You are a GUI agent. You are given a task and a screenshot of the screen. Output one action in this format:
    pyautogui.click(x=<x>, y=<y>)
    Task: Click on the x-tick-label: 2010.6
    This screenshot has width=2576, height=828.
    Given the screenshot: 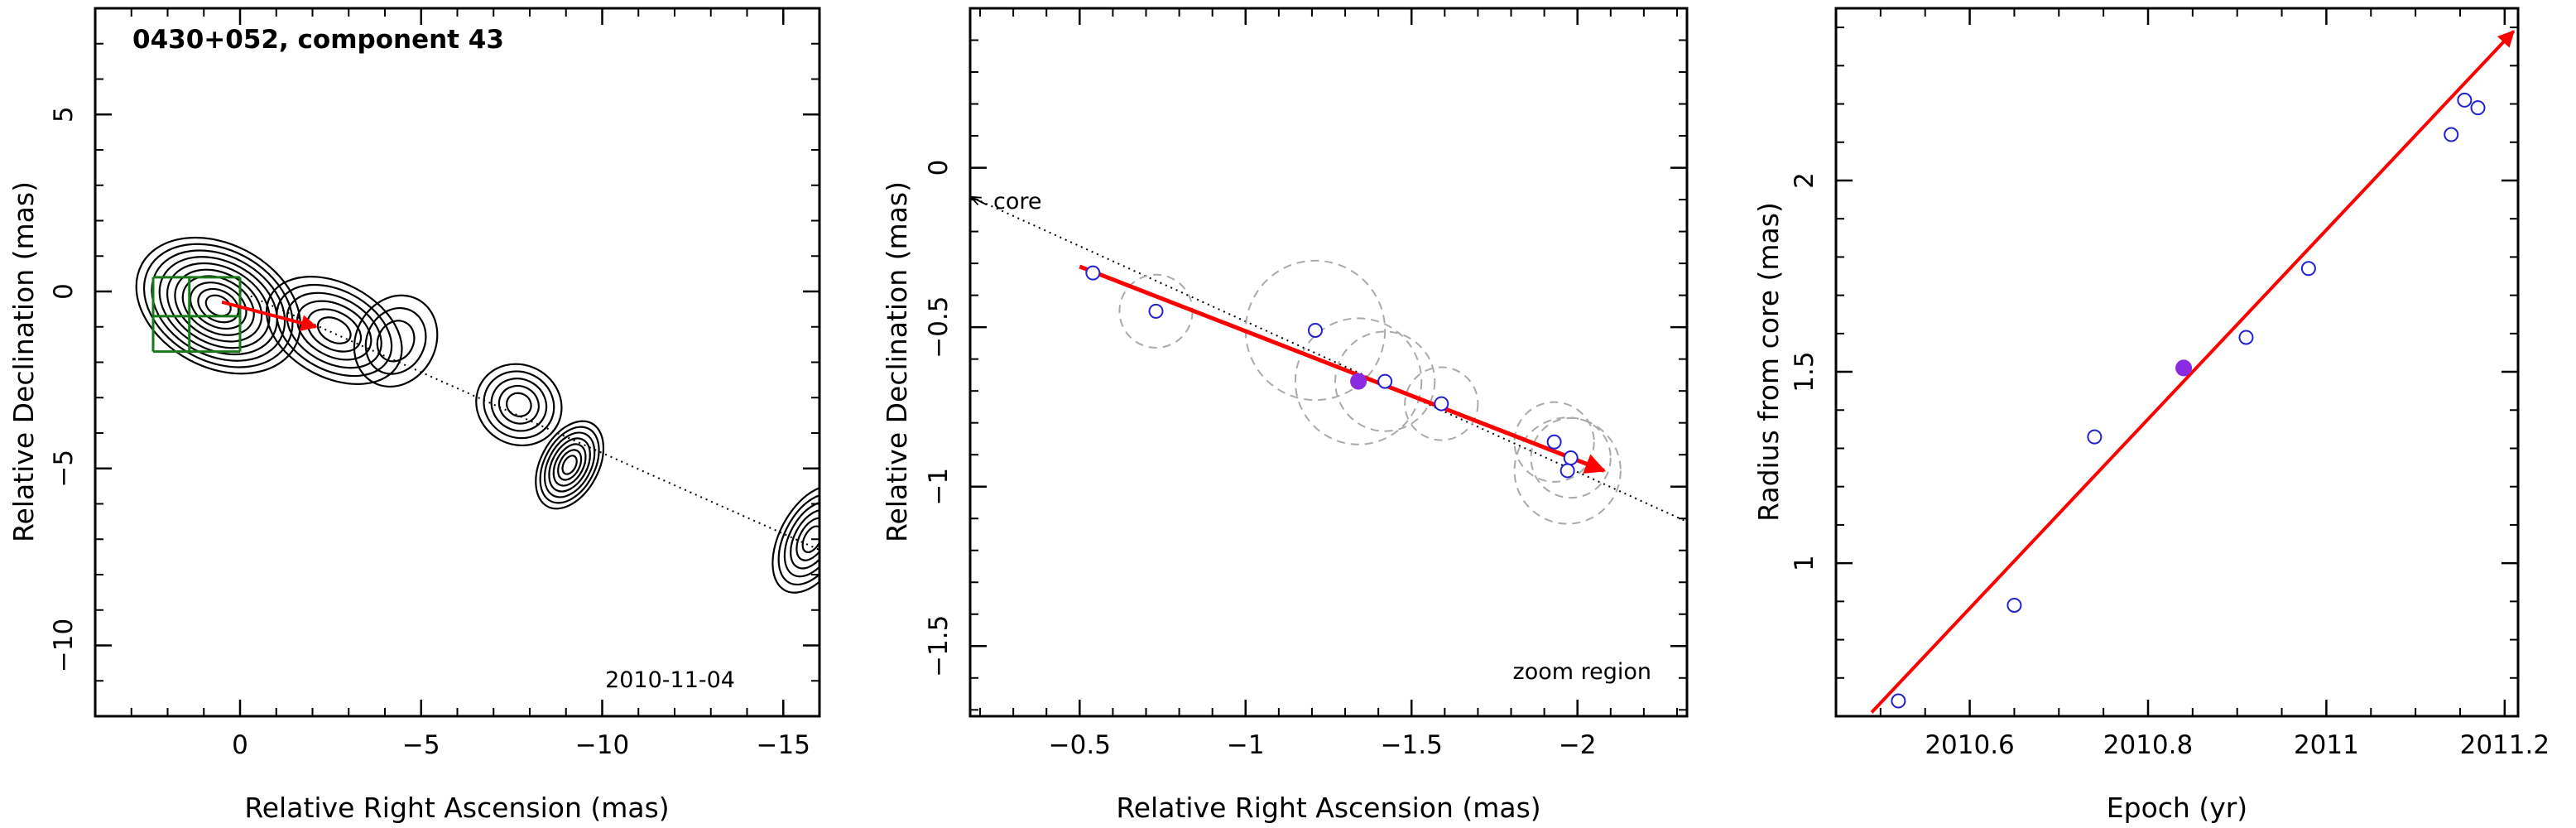 What is the action you would take?
    pyautogui.click(x=1969, y=745)
    